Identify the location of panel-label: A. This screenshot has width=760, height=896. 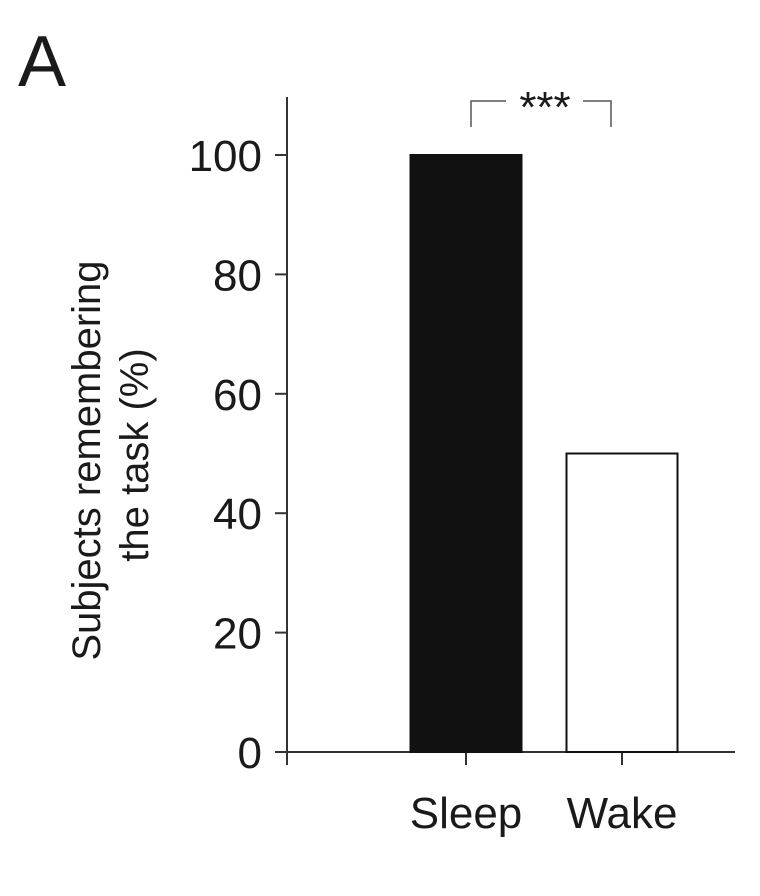
(42, 62).